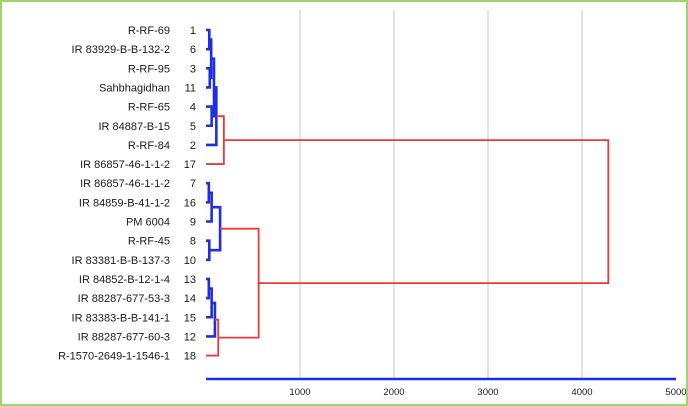 This screenshot has width=688, height=406. I want to click on leaf-name: IR 84887-B-15, so click(134, 127).